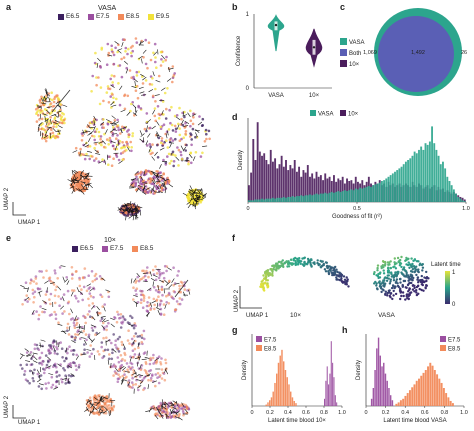  Describe the element at coordinates (297, 421) in the screenshot. I see `x-axis-label: Latent time blood 10×` at that location.